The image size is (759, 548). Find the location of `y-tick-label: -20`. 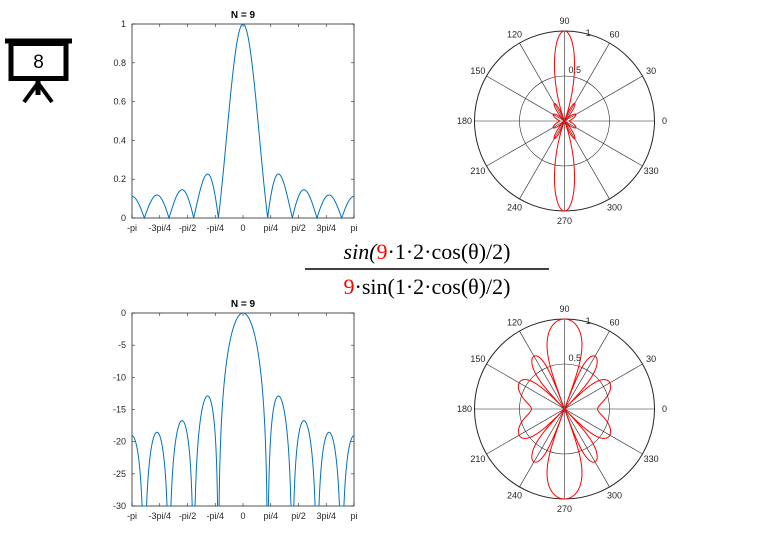

y-tick-label: -20 is located at coordinates (119, 442).